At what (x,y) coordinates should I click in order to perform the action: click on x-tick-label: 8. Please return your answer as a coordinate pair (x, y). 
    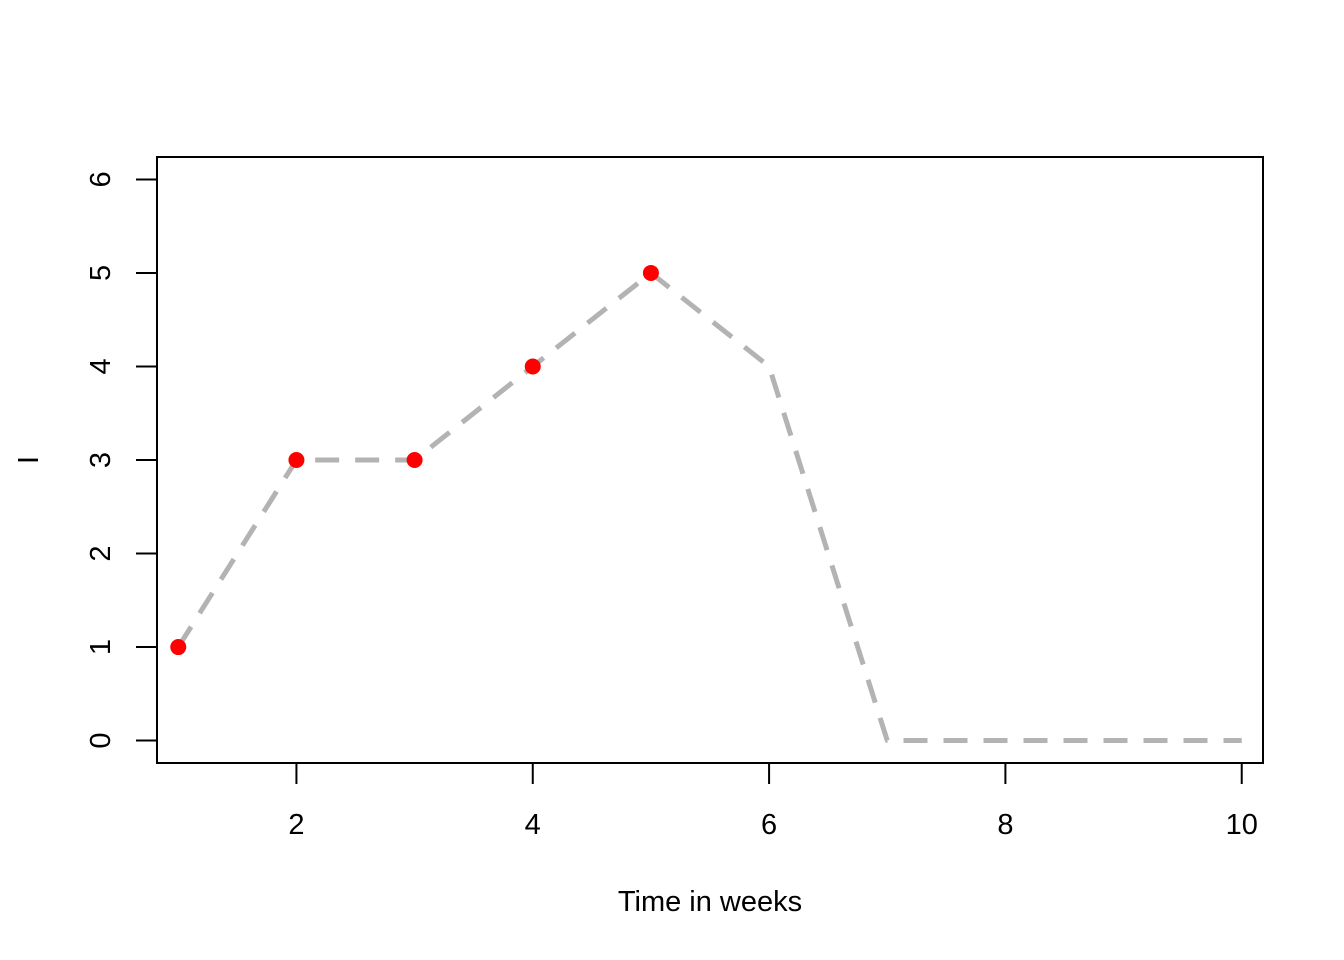
    Looking at the image, I should click on (1005, 825).